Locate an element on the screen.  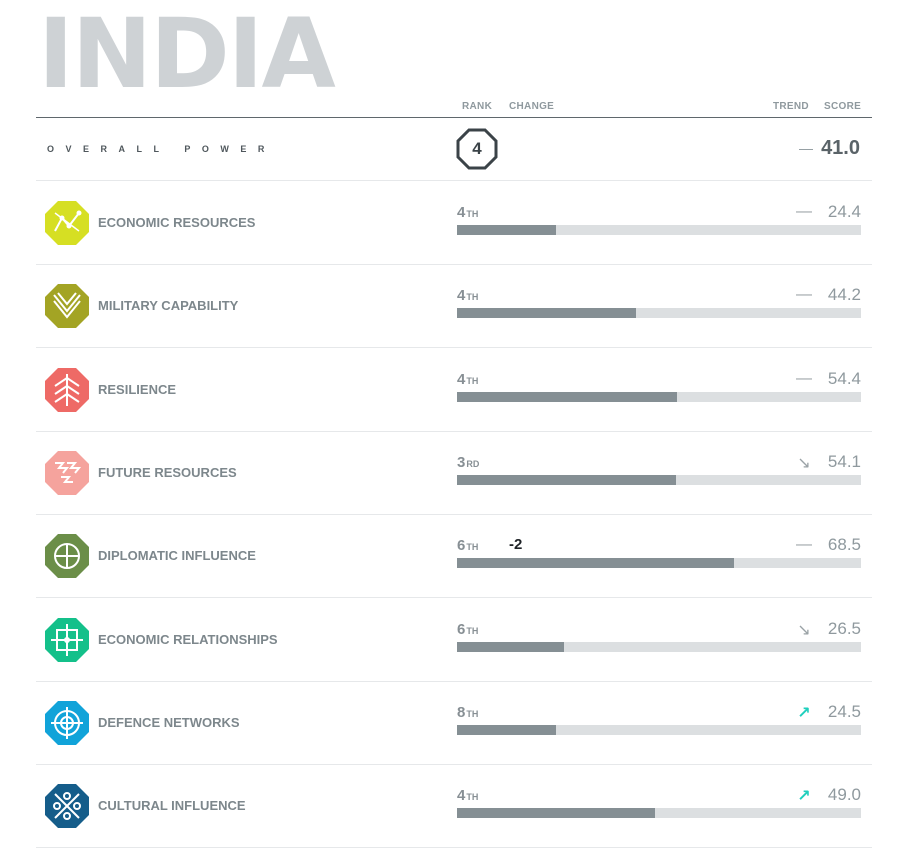
economic-relationships-icon is located at coordinates (67, 639).